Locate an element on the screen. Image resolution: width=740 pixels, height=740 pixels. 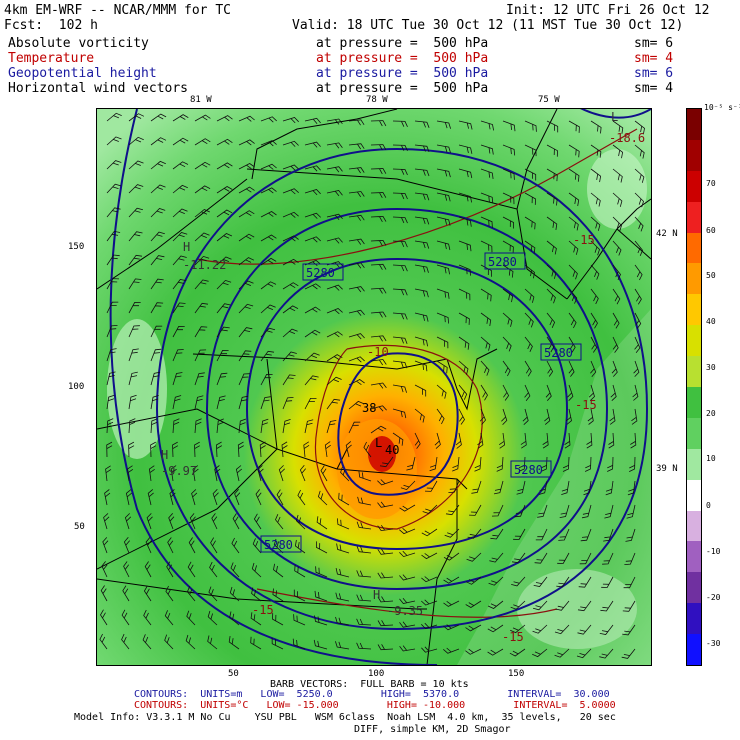
field-name-wind: Horizontal wind vectors is located at coordinates (98, 88).